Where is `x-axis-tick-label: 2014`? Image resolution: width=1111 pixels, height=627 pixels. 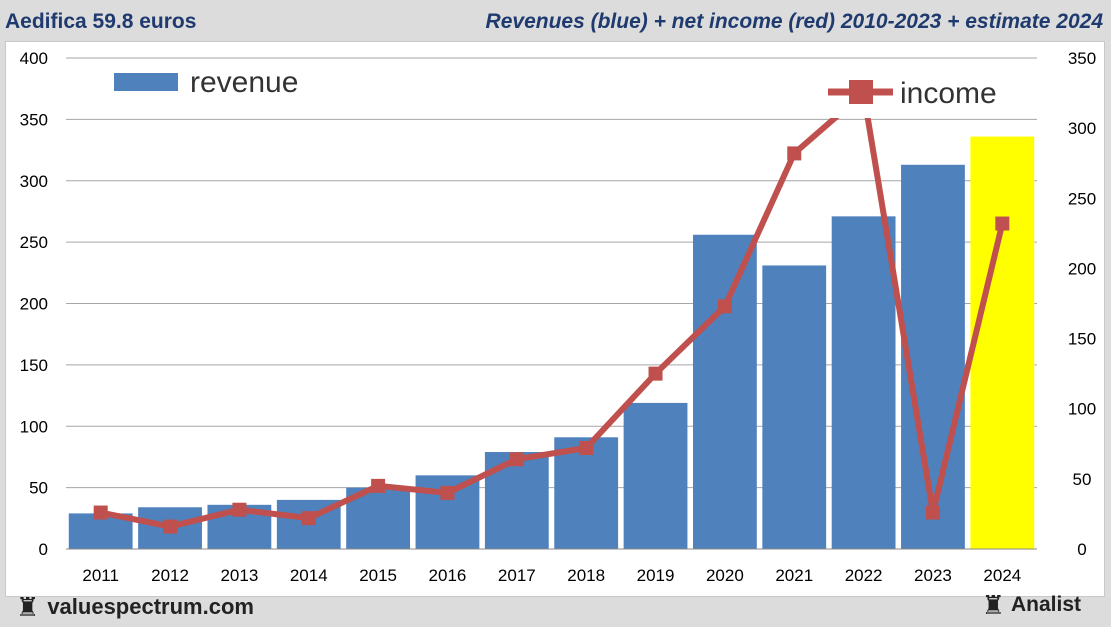 x-axis-tick-label: 2014 is located at coordinates (309, 575).